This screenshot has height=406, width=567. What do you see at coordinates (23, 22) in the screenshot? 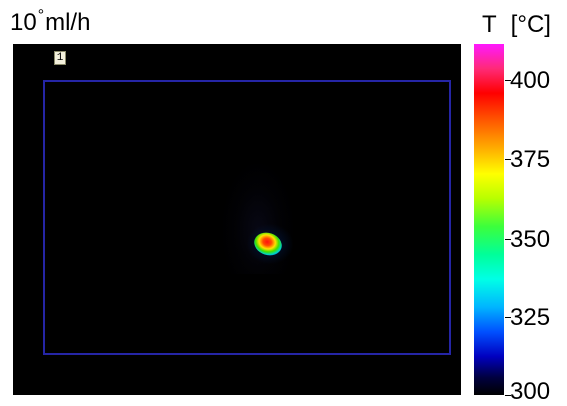
I see `flow-rate-number: 10` at bounding box center [23, 22].